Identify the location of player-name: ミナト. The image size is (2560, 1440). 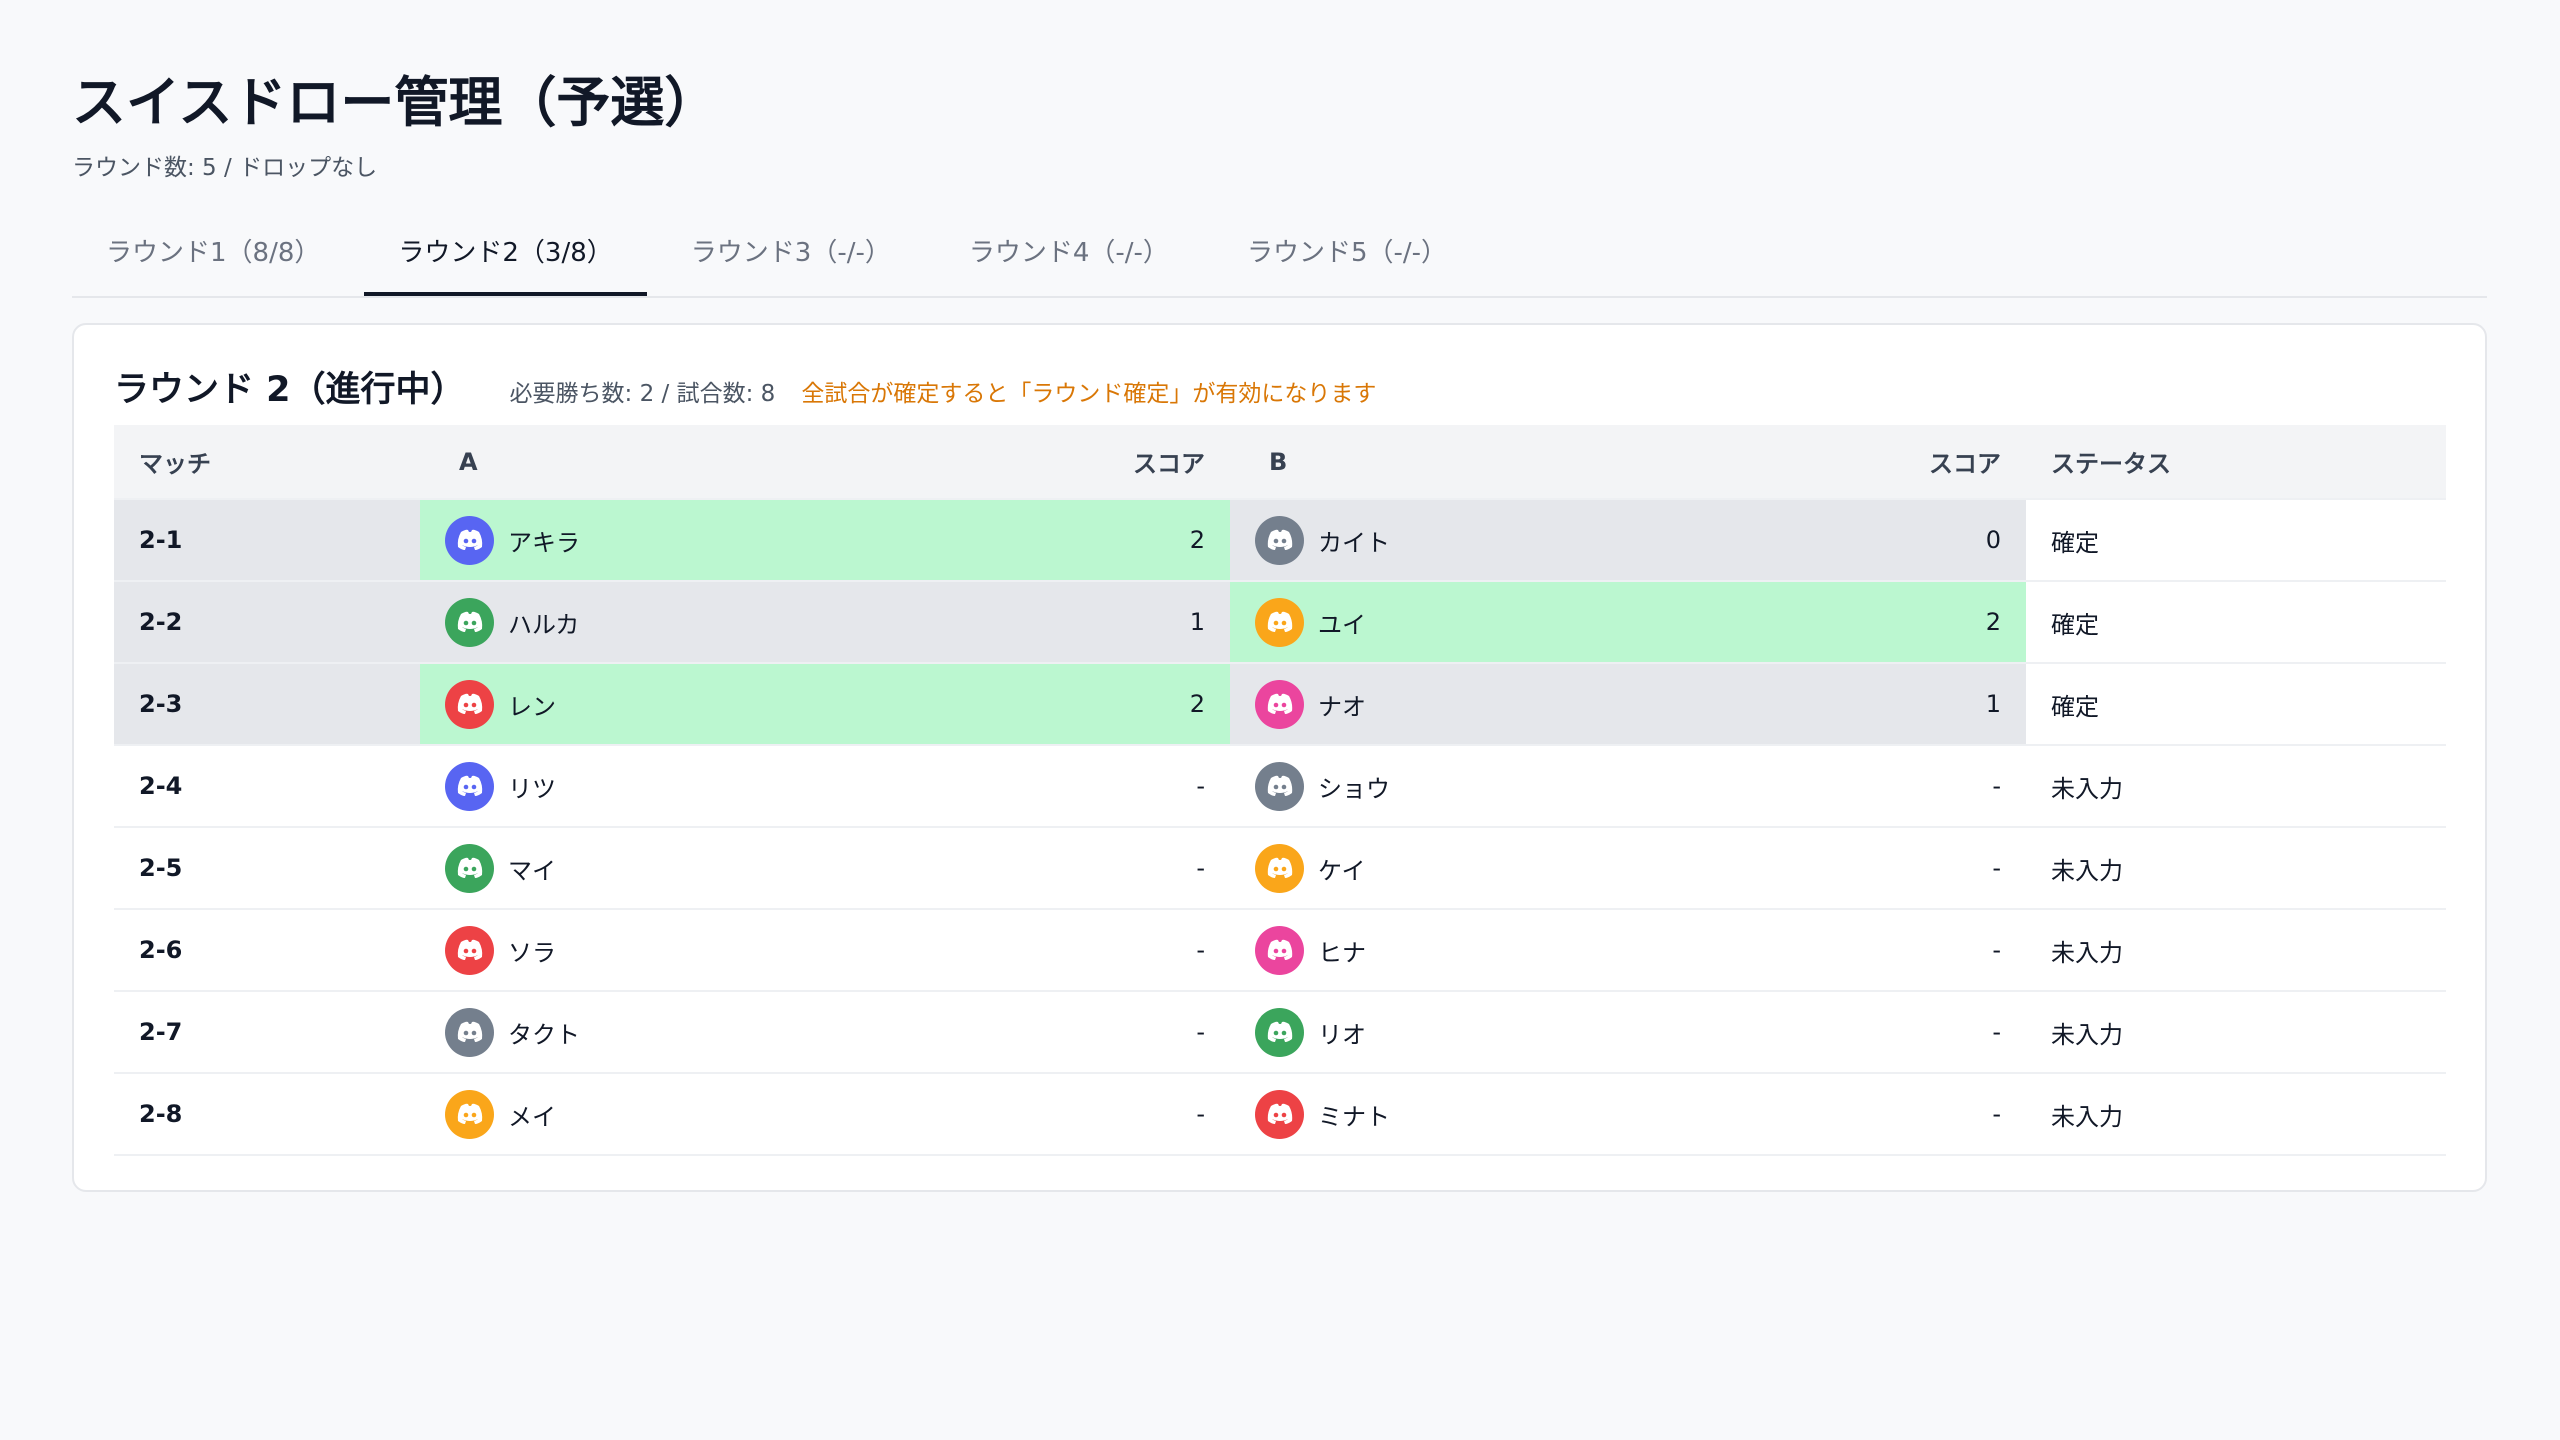
(1354, 1116).